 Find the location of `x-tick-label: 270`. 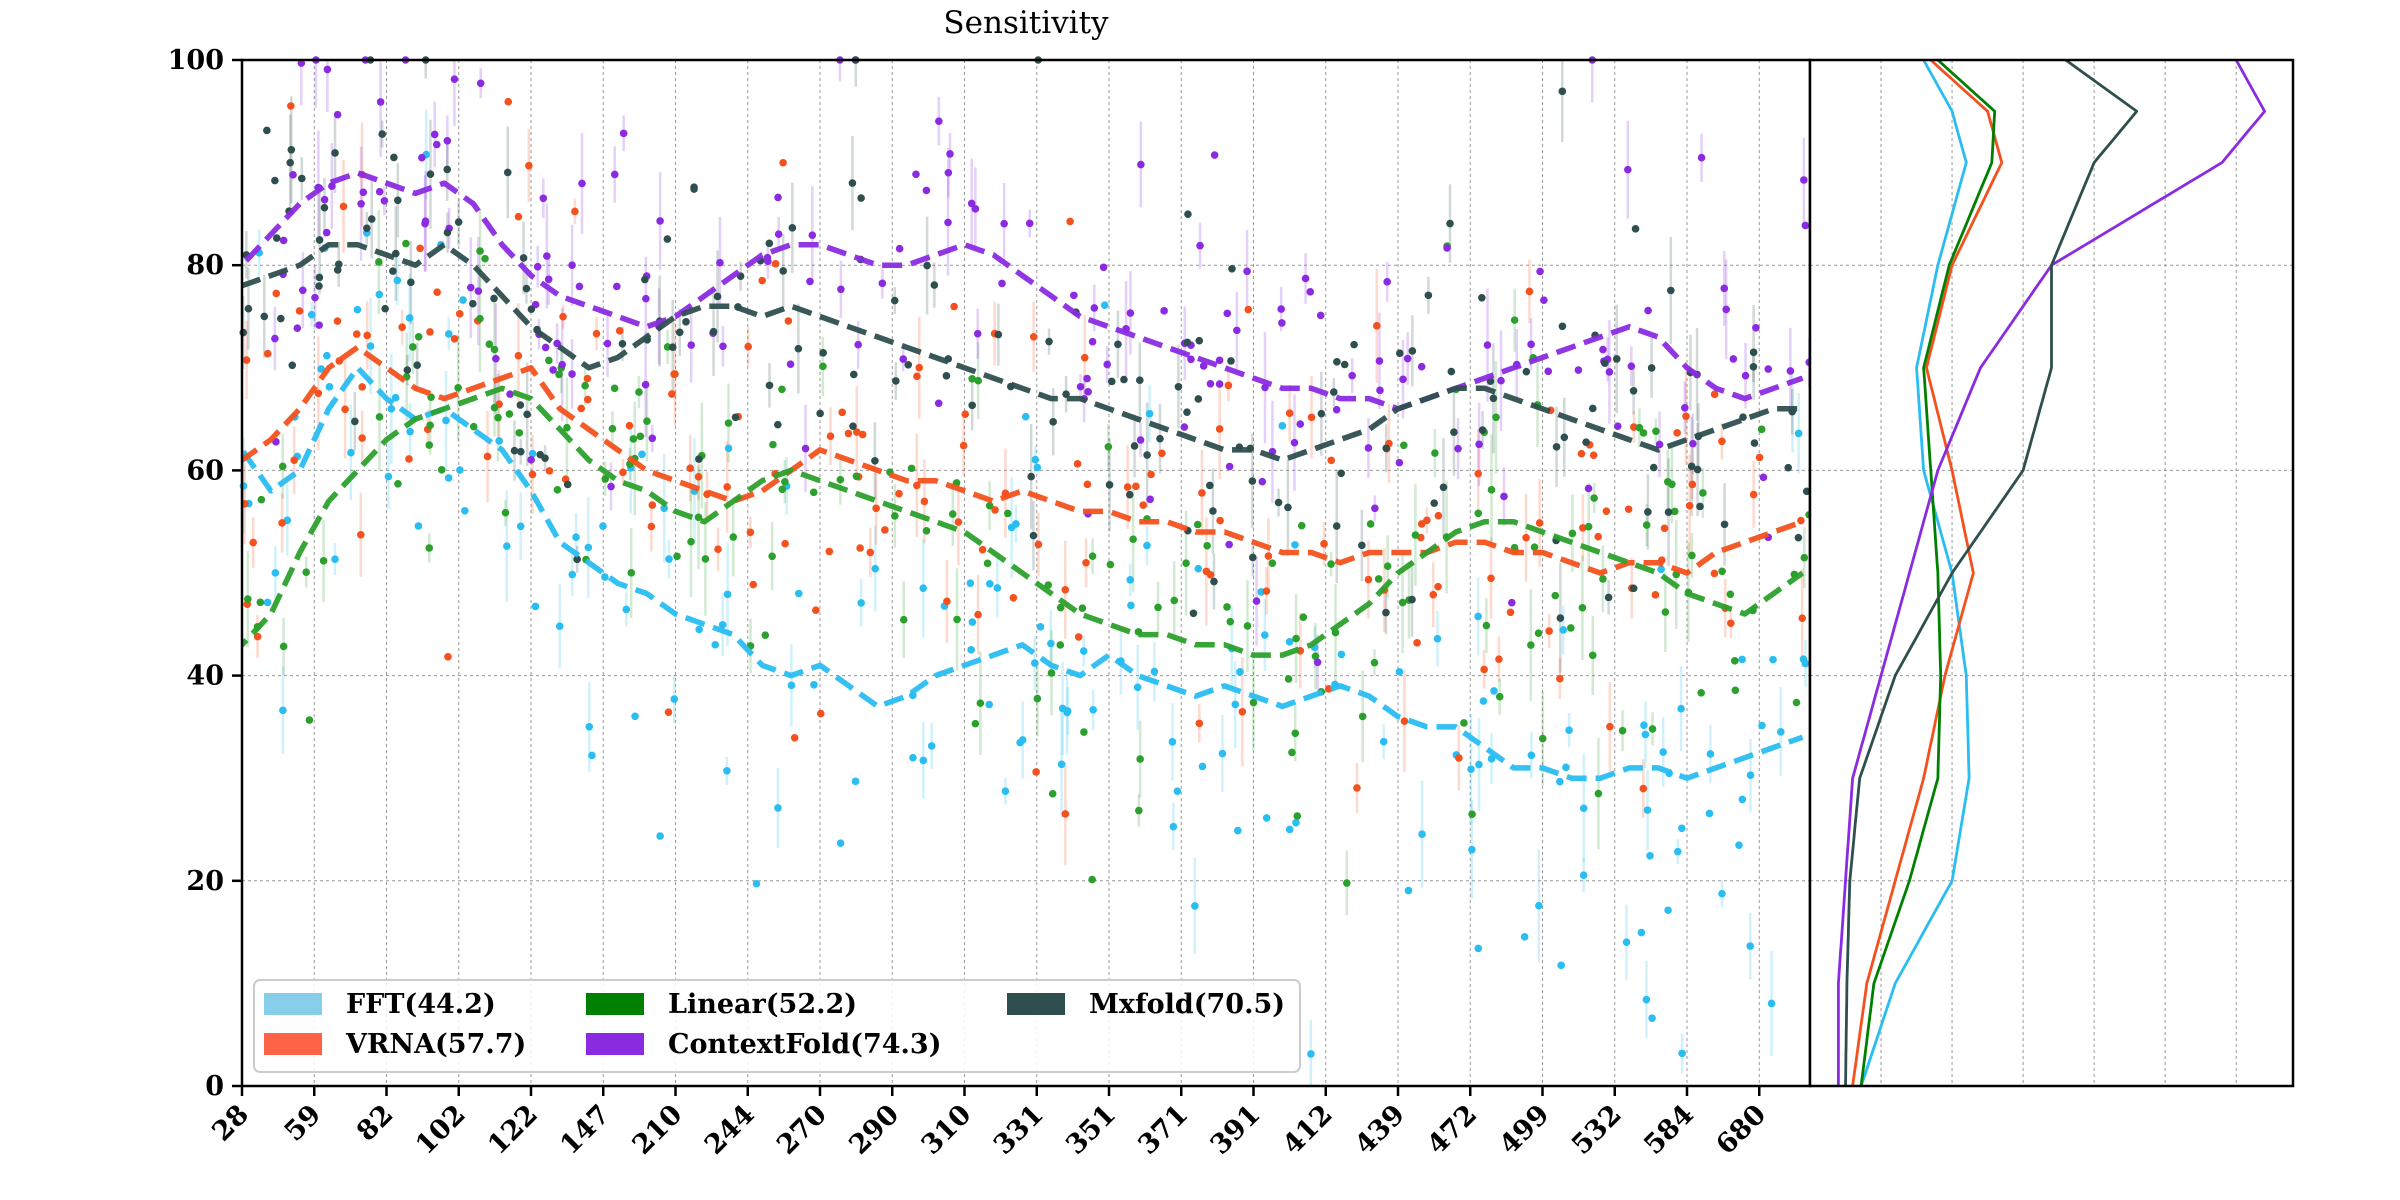

x-tick-label: 270 is located at coordinates (802, 1130).